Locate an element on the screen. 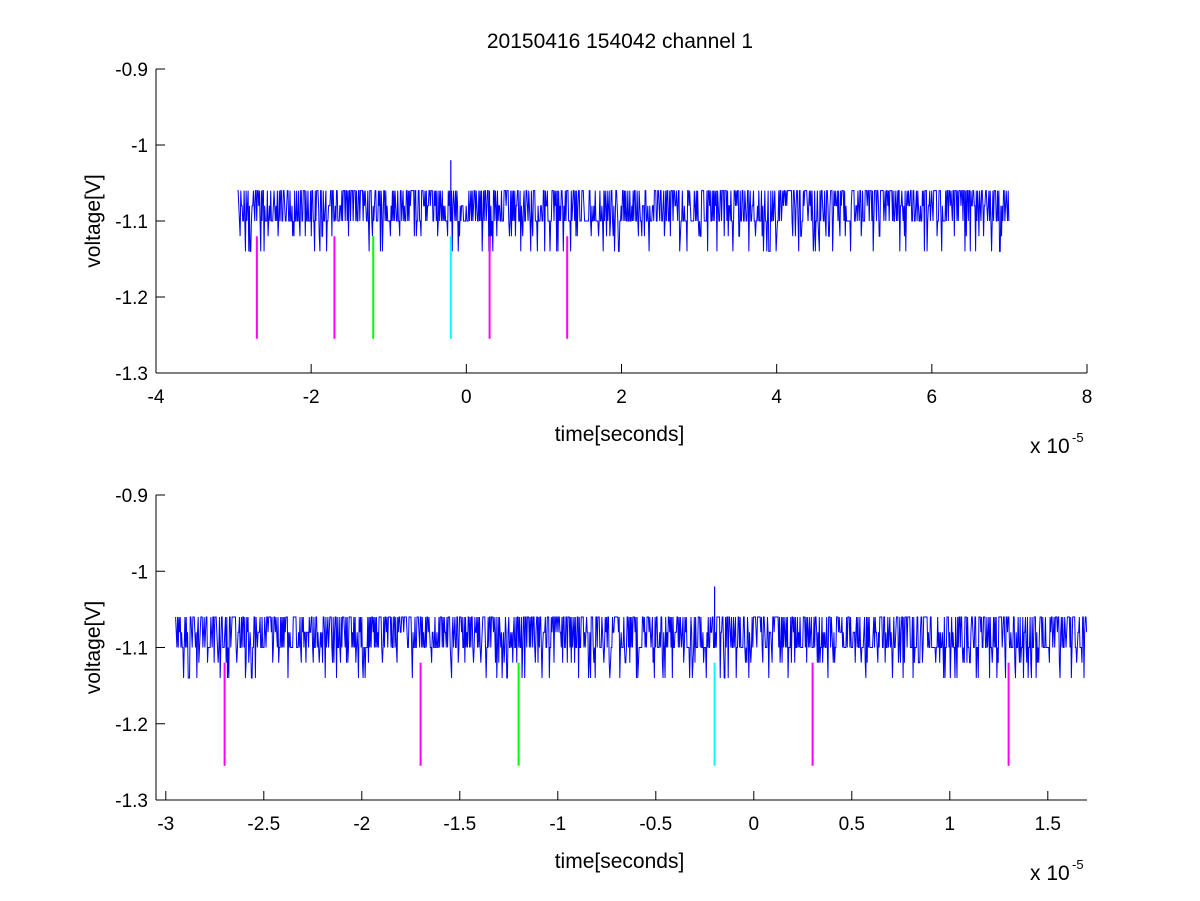 The width and height of the screenshot is (1200, 901). x-tick-label: 1.5 is located at coordinates (1048, 824).